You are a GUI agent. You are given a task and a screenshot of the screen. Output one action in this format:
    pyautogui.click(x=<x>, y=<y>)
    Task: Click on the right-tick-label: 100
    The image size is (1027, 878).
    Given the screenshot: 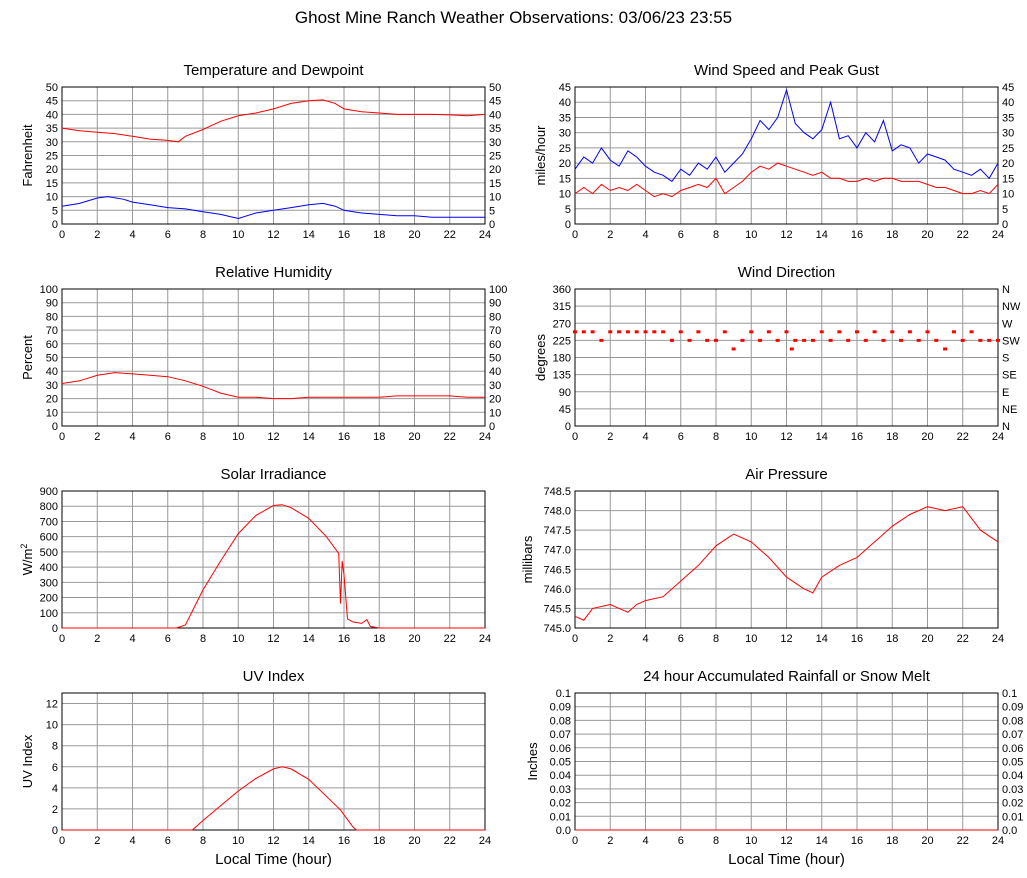 What is the action you would take?
    pyautogui.click(x=498, y=290)
    